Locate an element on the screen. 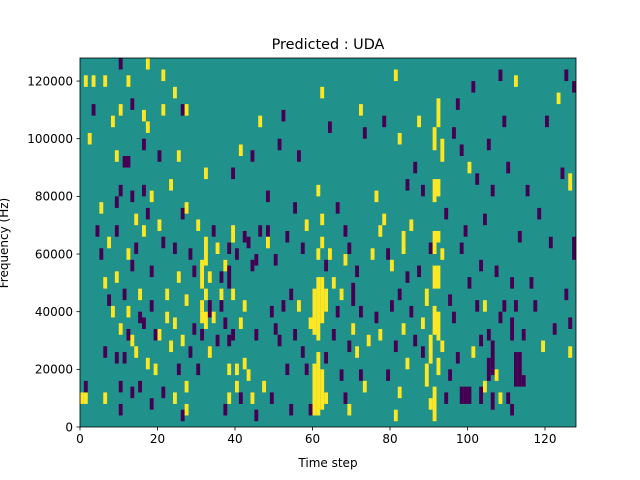 Image resolution: width=640 pixels, height=480 pixels. x-tick-label: 20 is located at coordinates (157, 439).